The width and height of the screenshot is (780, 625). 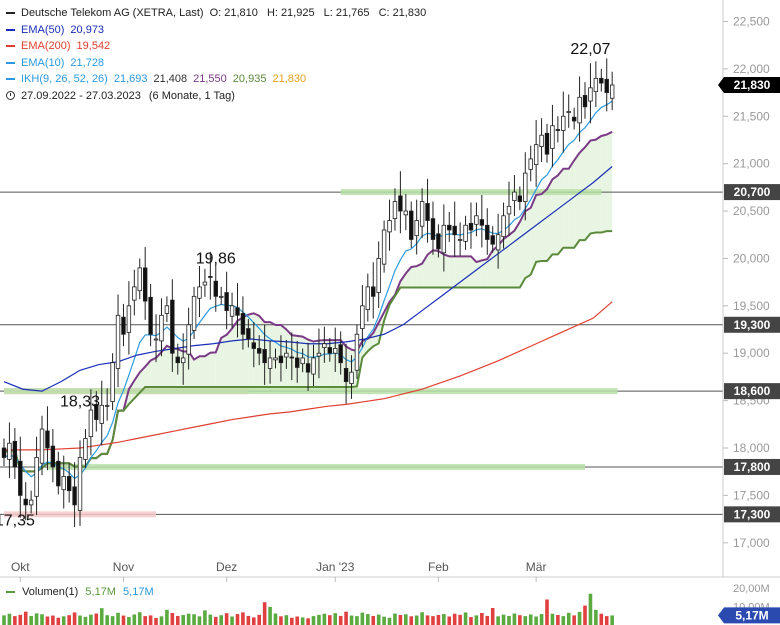 I want to click on legend-ema10-row: EMA(10) 21,728, so click(x=216, y=63).